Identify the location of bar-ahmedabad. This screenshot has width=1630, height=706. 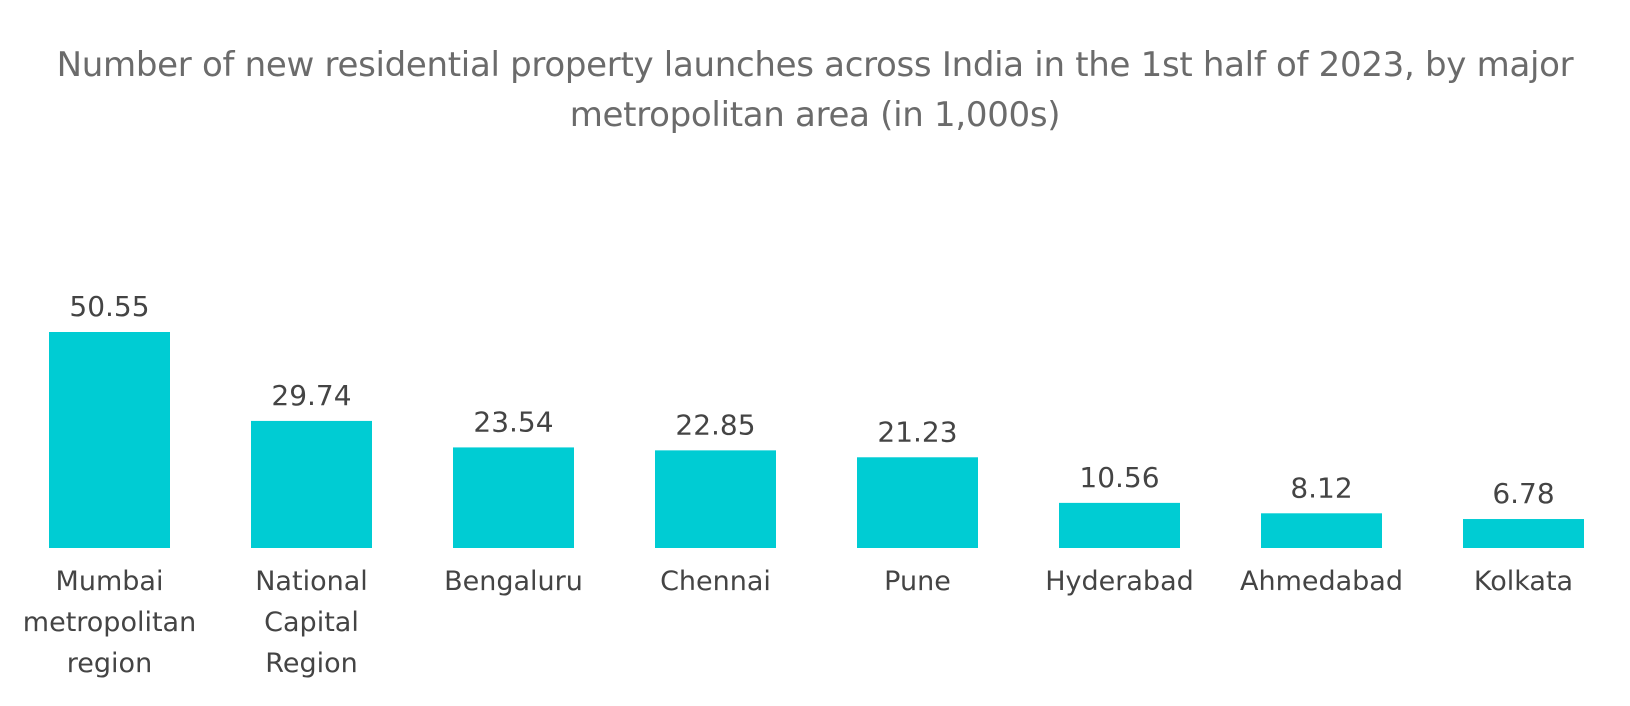
(1321, 530).